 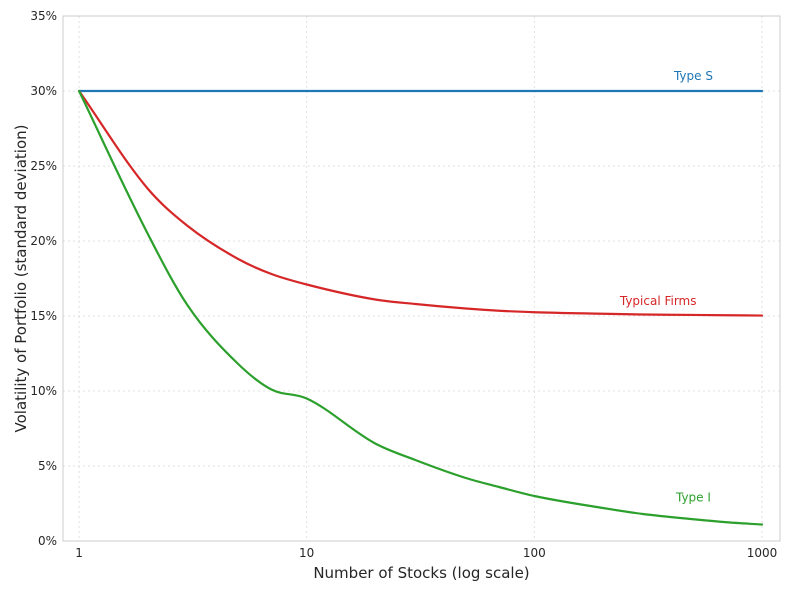 What do you see at coordinates (43, 16) in the screenshot?
I see `y-tick-label: 35%` at bounding box center [43, 16].